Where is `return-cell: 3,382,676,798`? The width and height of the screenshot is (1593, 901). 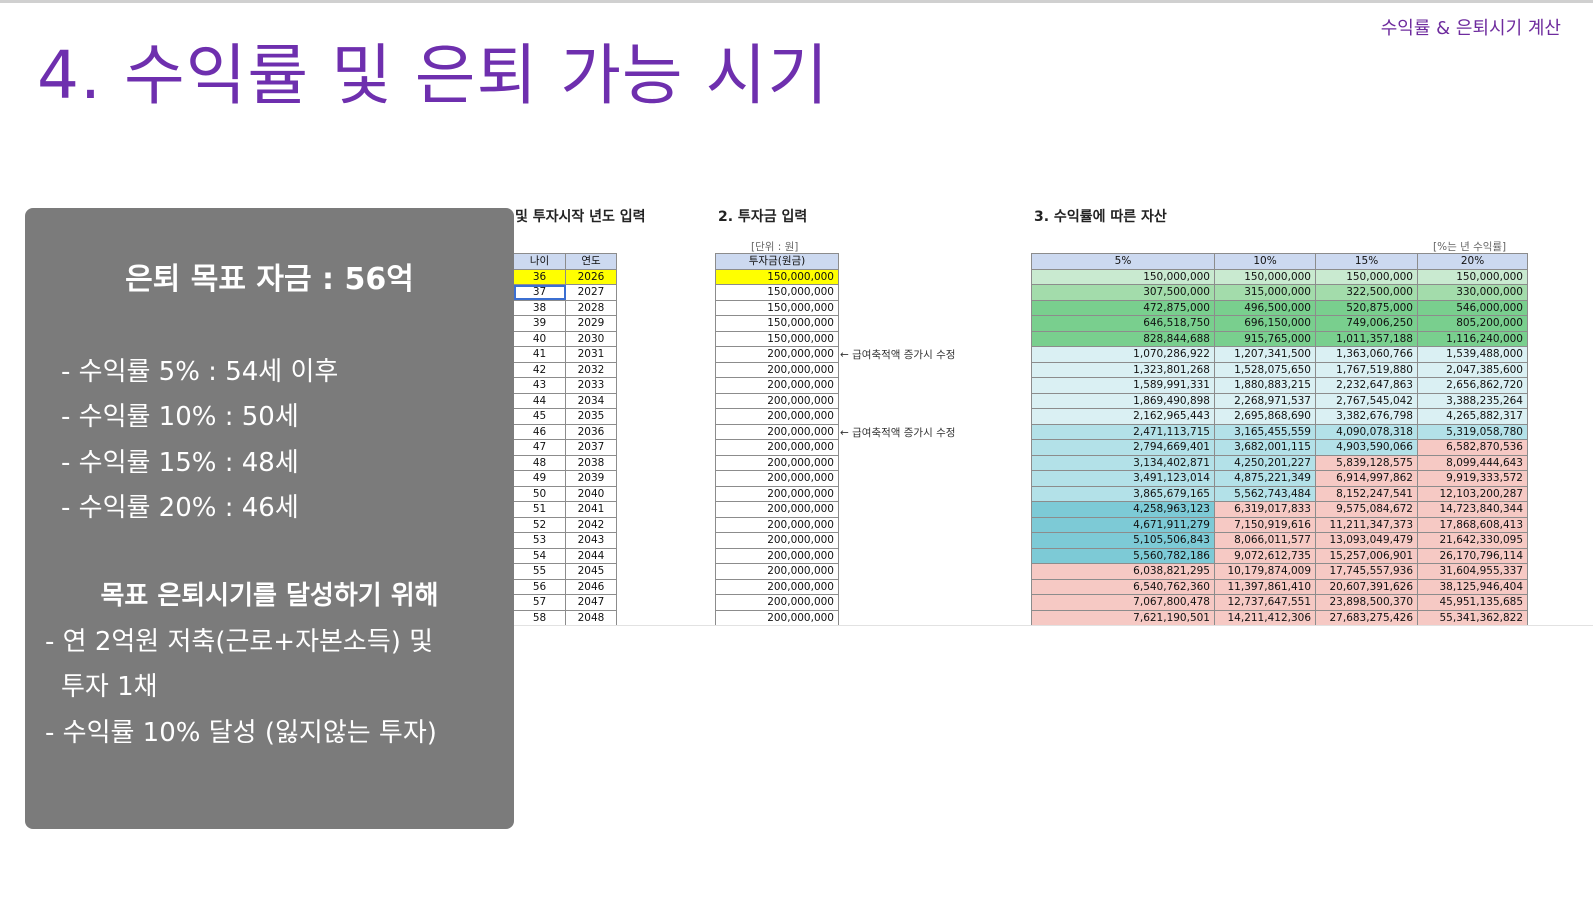
return-cell: 3,382,676,798 is located at coordinates (1366, 416).